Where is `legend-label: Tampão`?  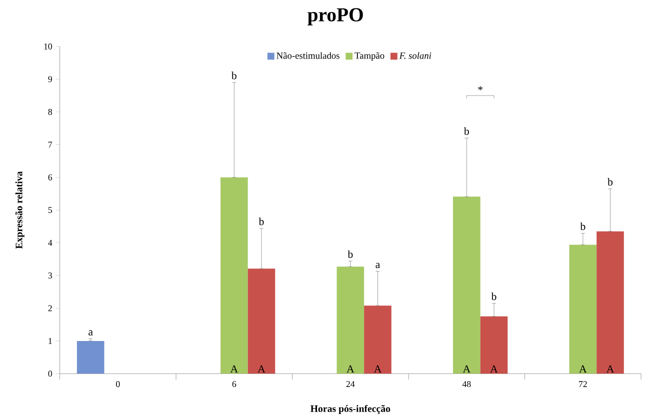 legend-label: Tampão is located at coordinates (369, 56).